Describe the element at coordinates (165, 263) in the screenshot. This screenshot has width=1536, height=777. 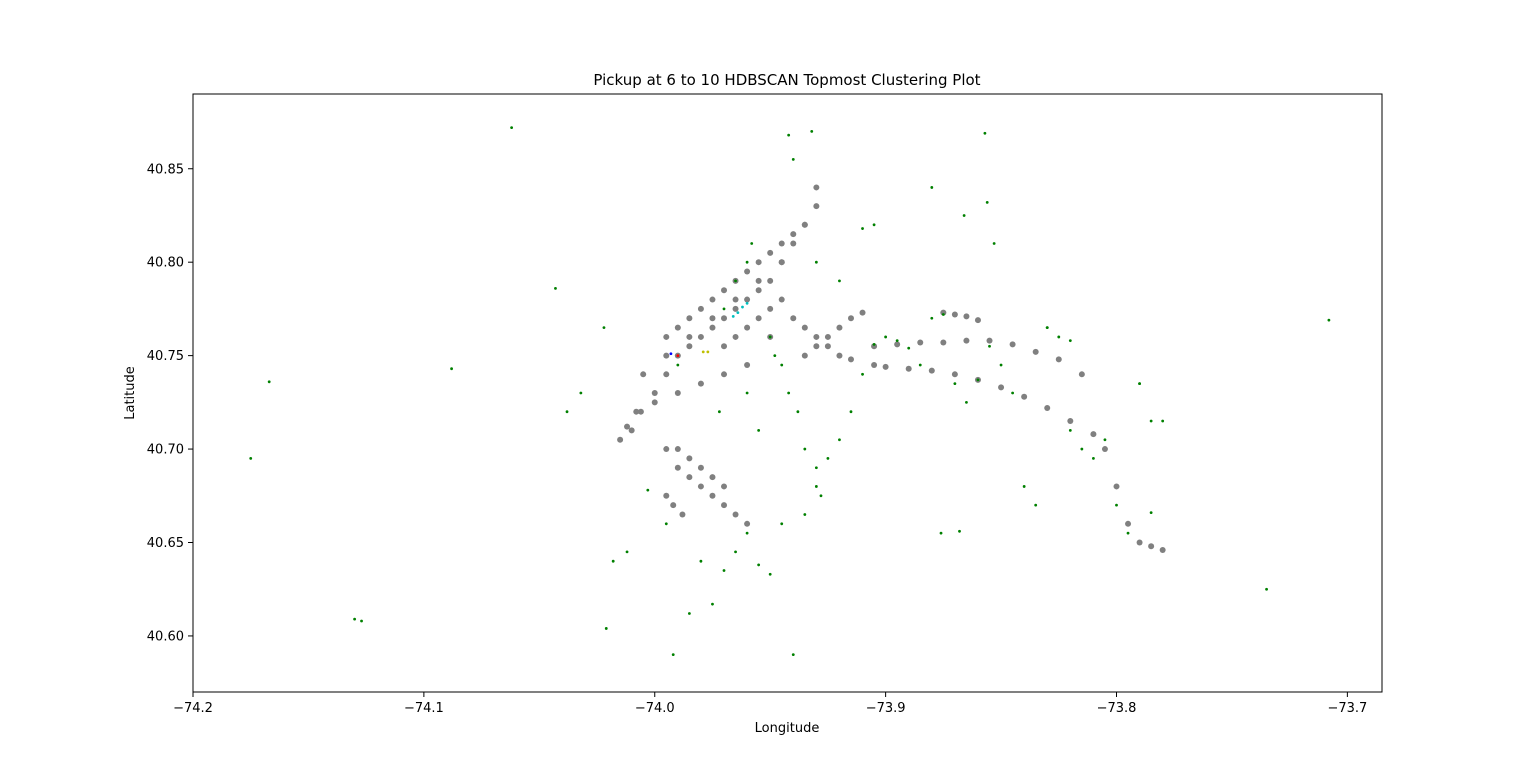
I see `y-tick-label: 40.80` at that location.